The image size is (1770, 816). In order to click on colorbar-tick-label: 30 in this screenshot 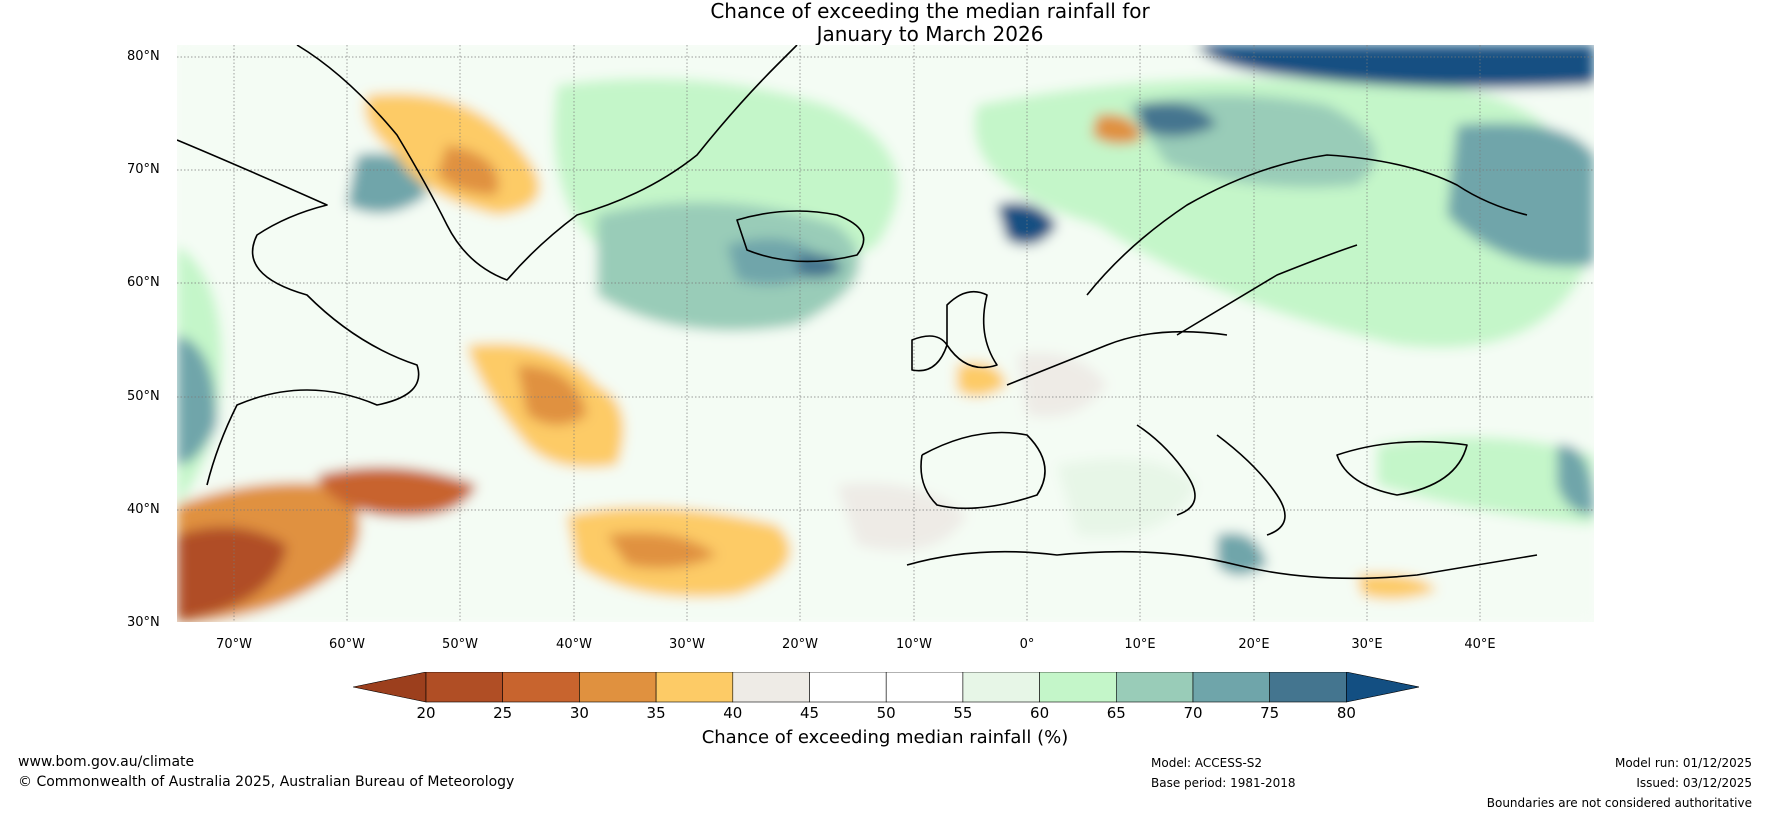, I will do `click(579, 713)`.